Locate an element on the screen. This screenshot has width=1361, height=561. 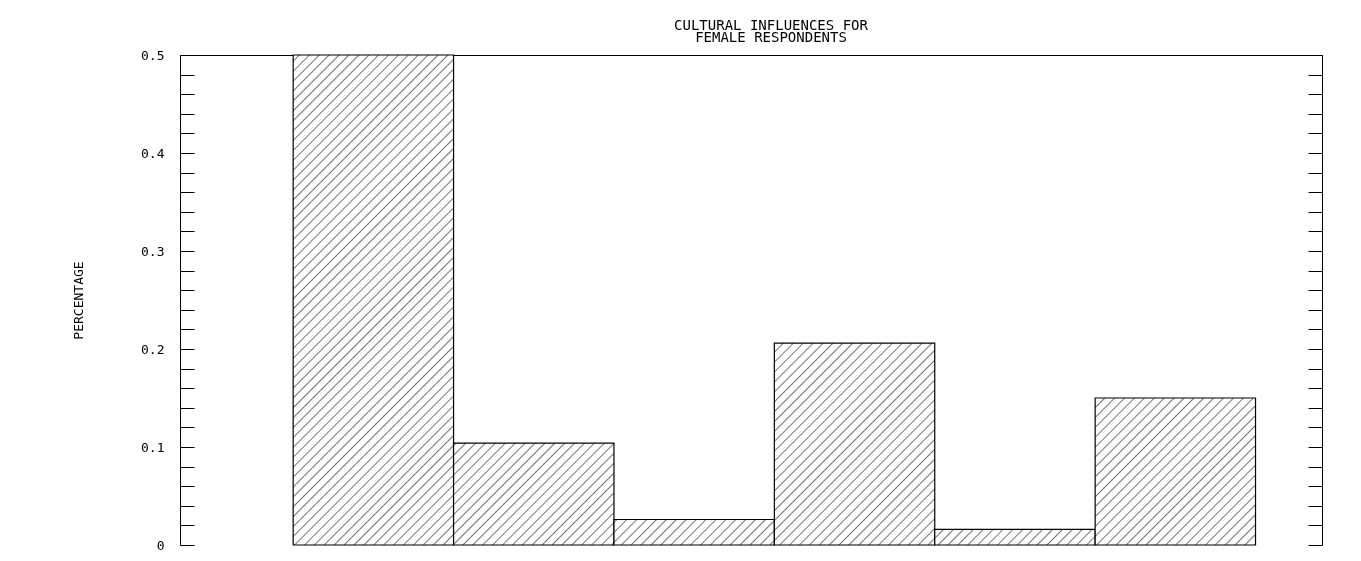
y-tick-label: 0 is located at coordinates (160, 545).